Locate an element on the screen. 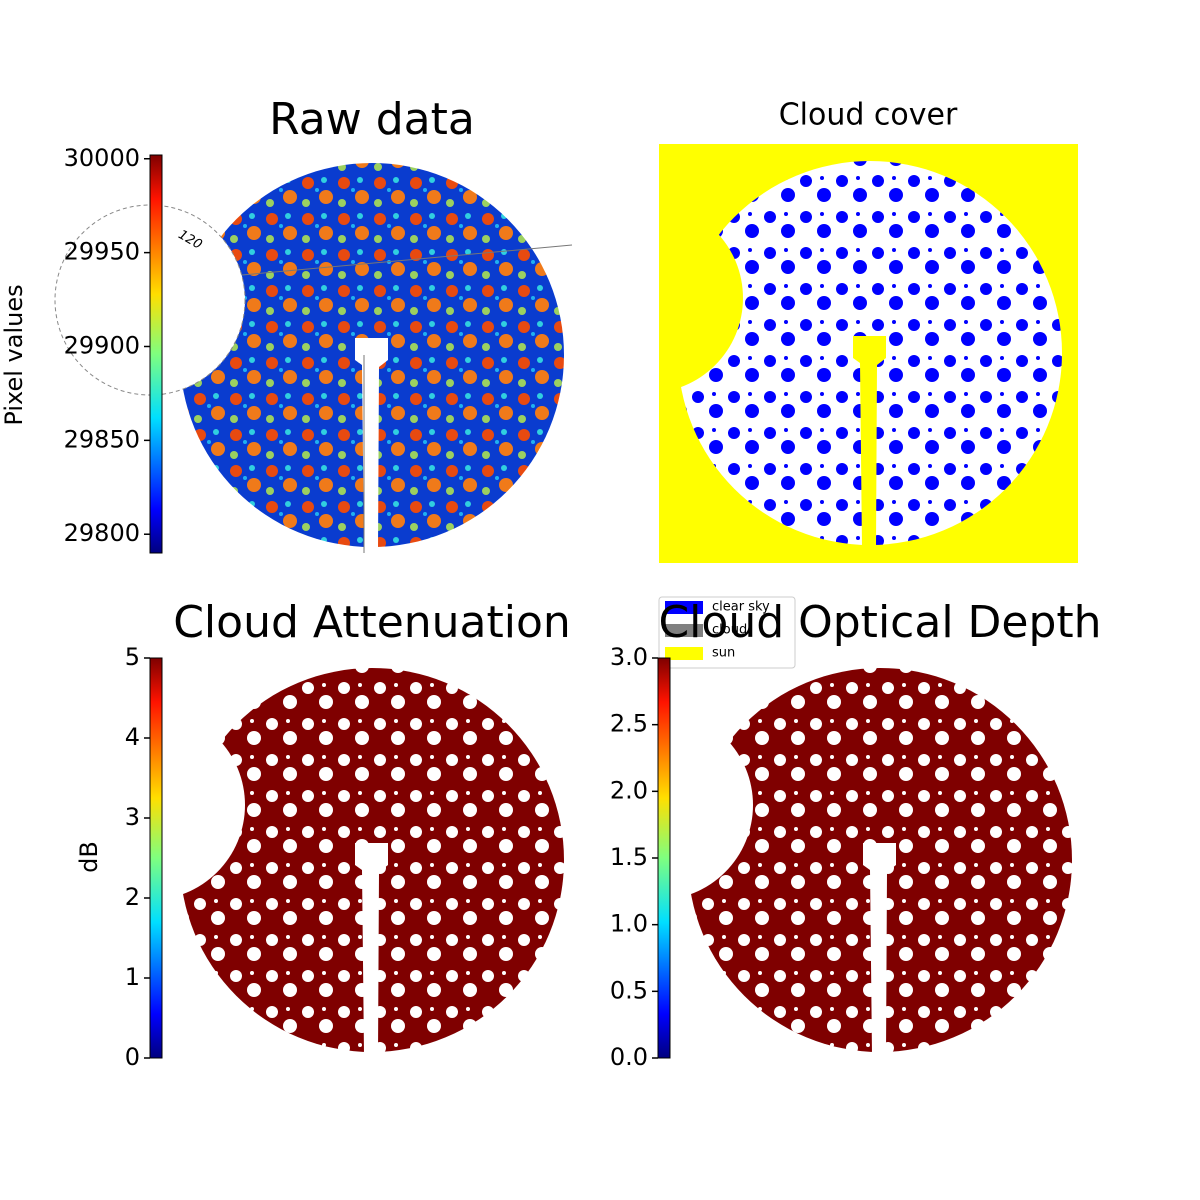  colorbar-tick-label: 5 is located at coordinates (132, 657).